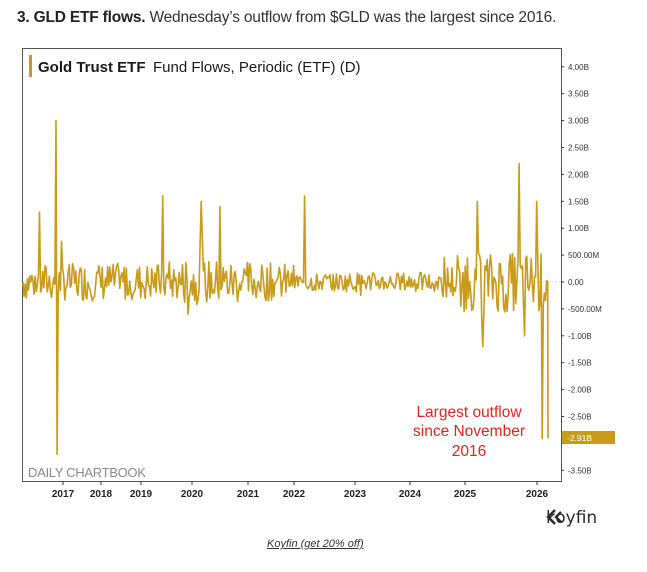 Image resolution: width=647 pixels, height=572 pixels. I want to click on x-tick-label: 2021, so click(248, 494).